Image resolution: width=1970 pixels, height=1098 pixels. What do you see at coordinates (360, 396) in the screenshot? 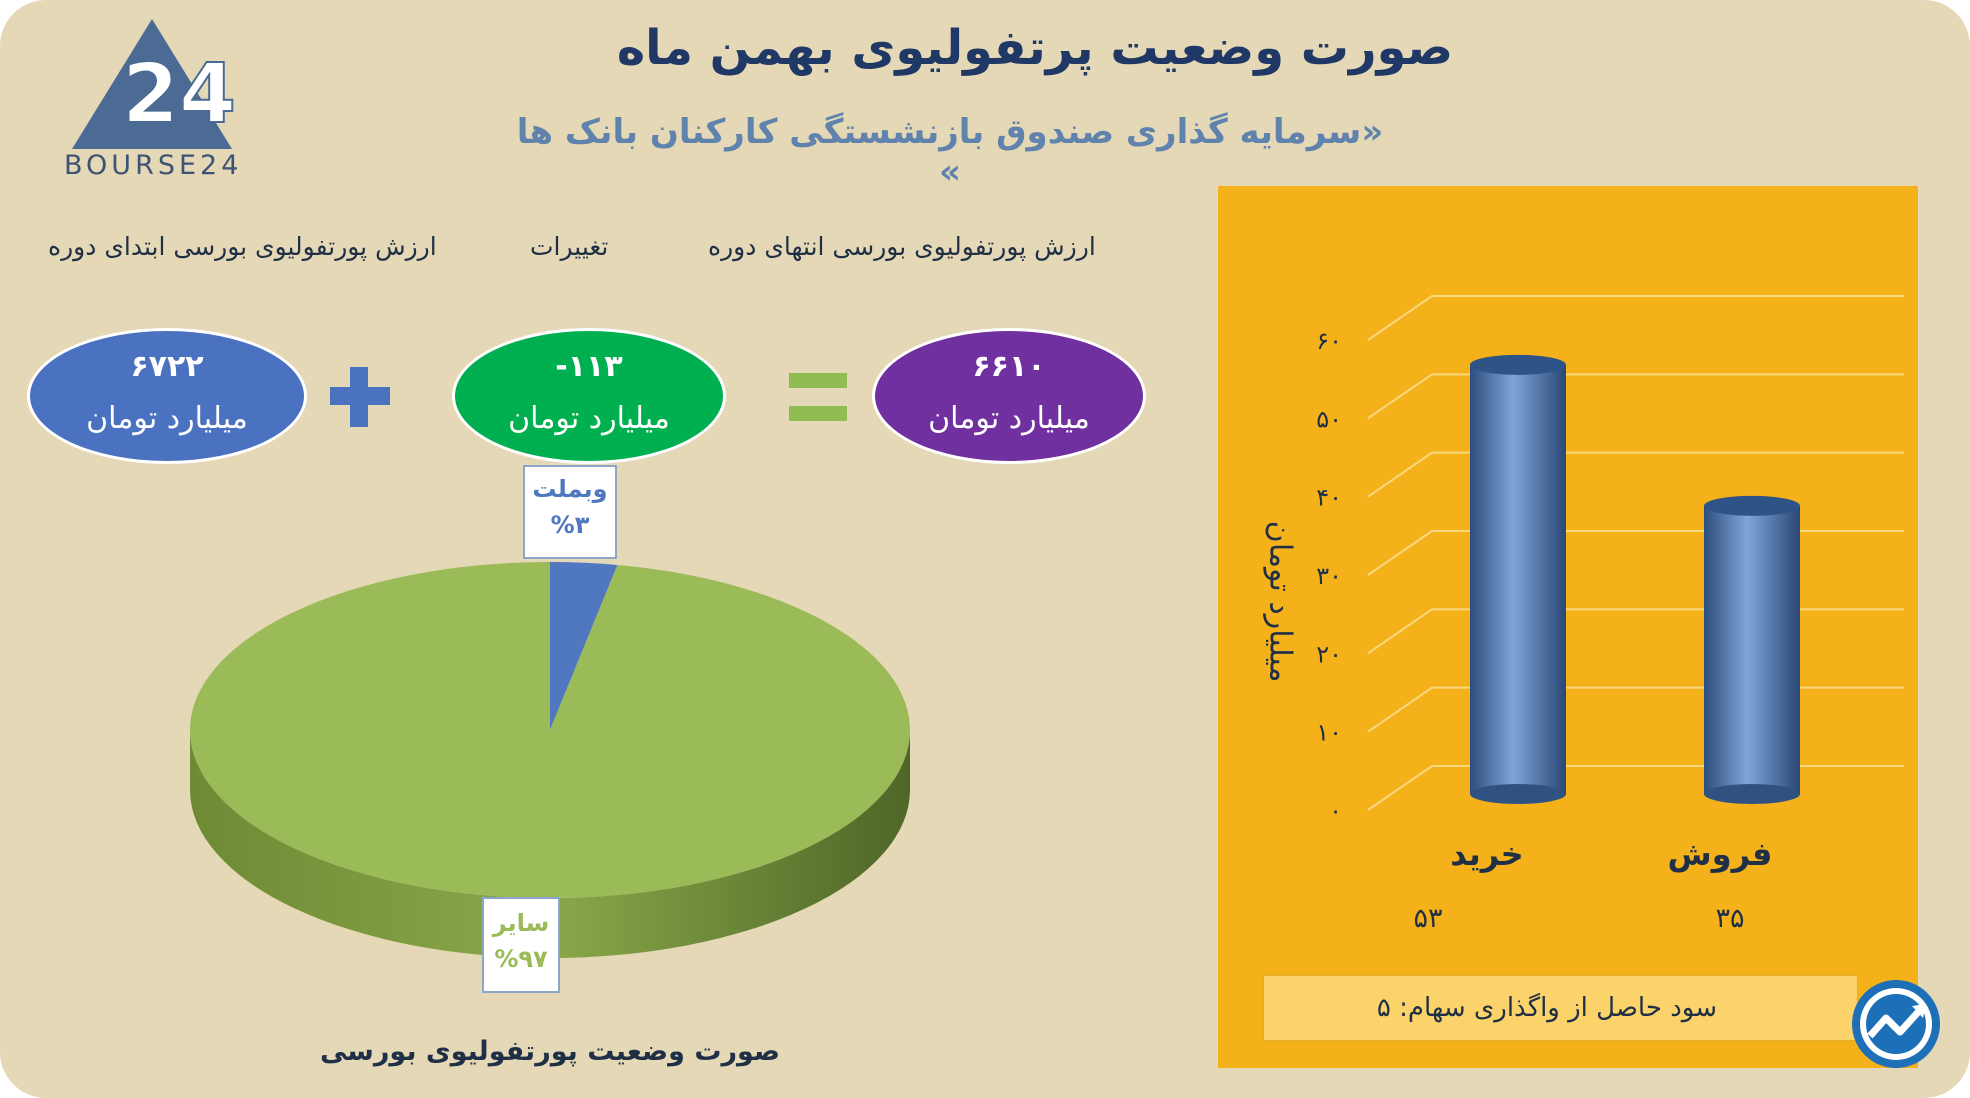
I see `plus-icon-bar` at bounding box center [360, 396].